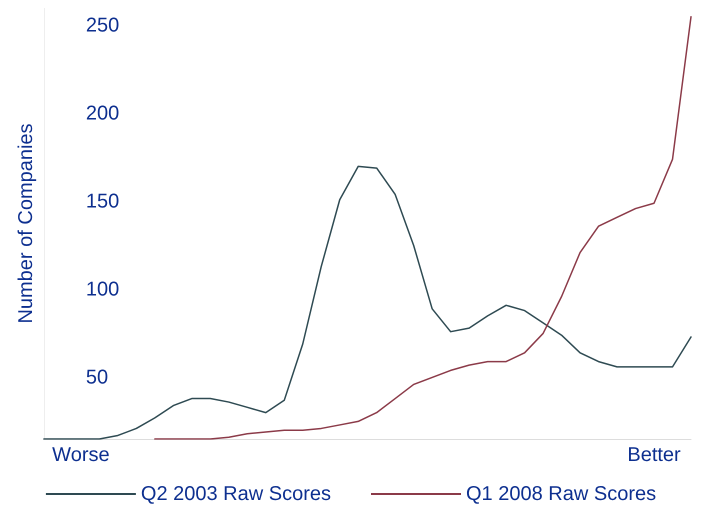 The width and height of the screenshot is (702, 519). Describe the element at coordinates (103, 113) in the screenshot. I see `y-tick-label: 200` at that location.